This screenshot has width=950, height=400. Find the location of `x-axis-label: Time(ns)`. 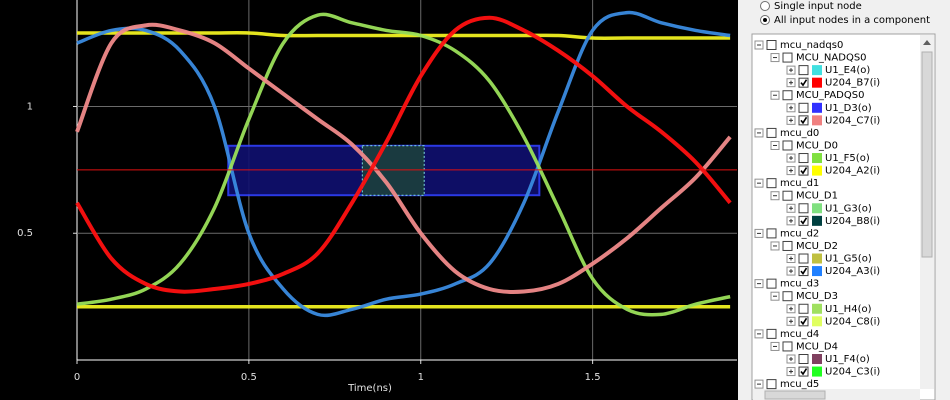

x-axis-label: Time(ns) is located at coordinates (369, 388).